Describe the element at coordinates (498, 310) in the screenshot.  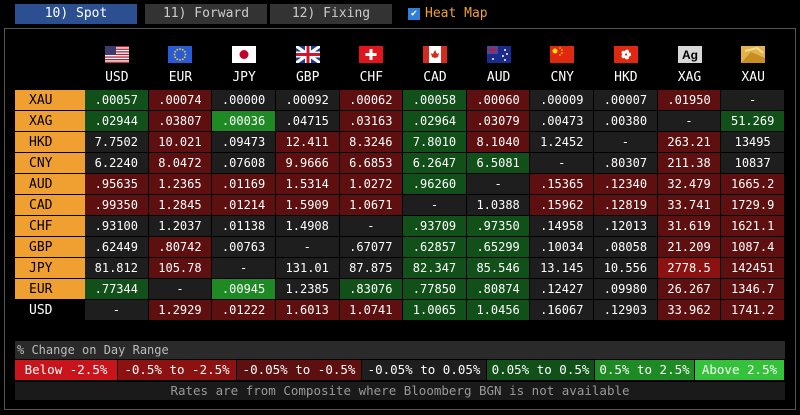
I see `rate-cell: 1.0456` at that location.